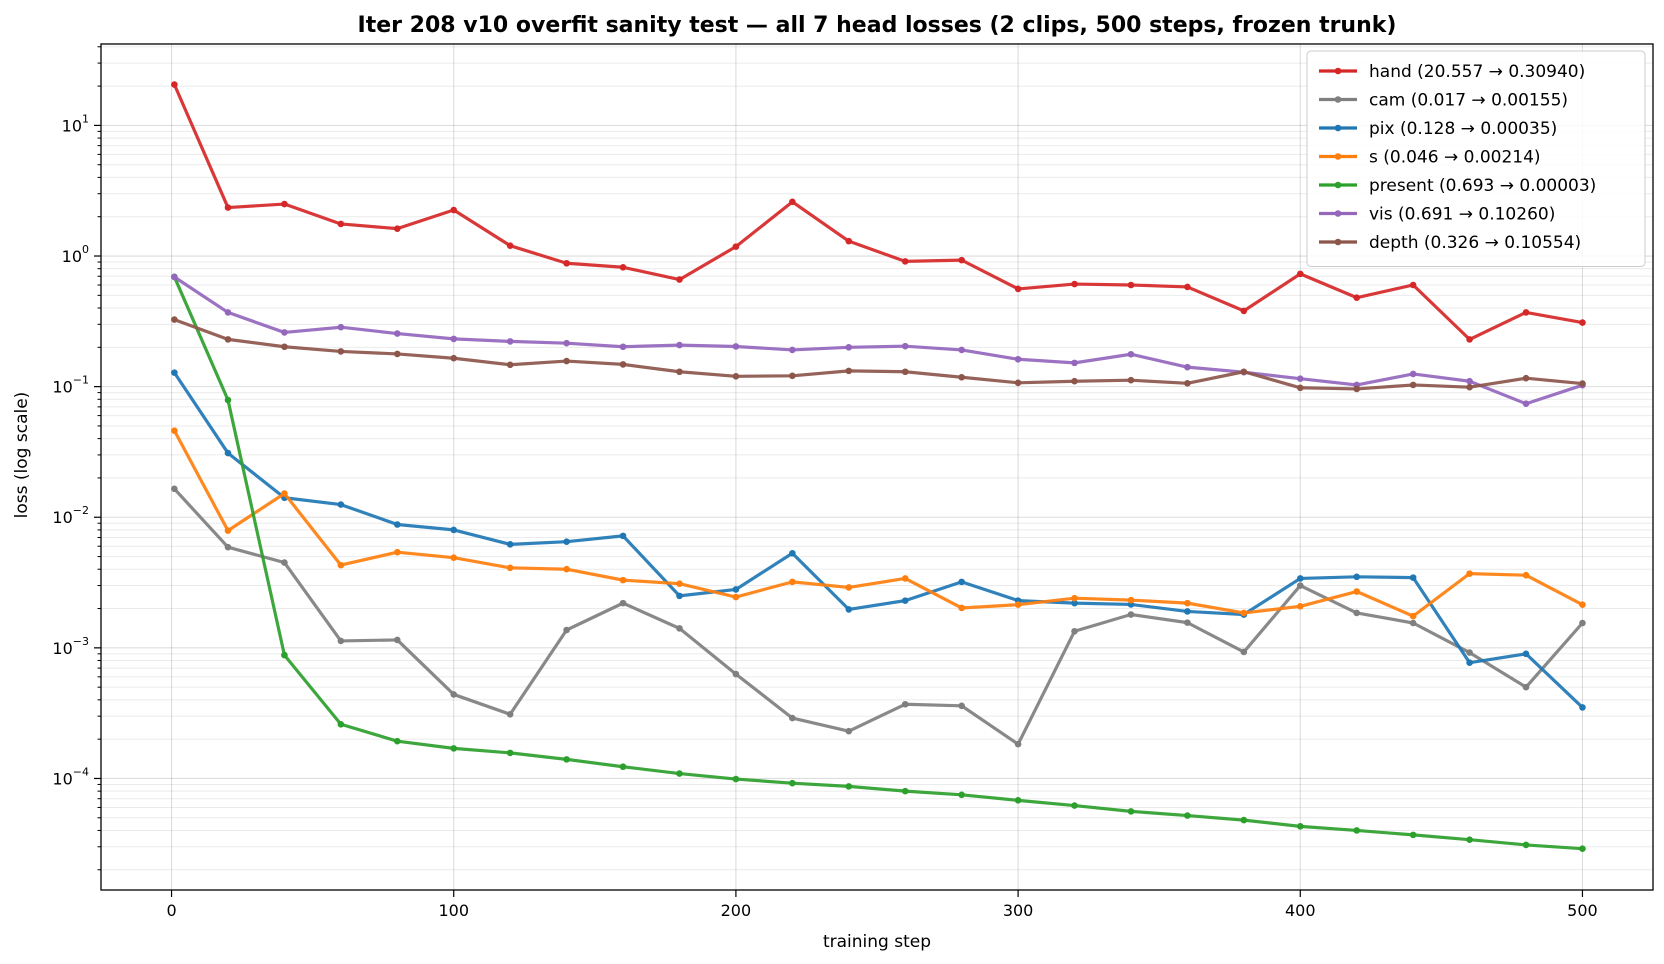 This screenshot has width=1664, height=964. I want to click on y-tick-label-exponent: −1, so click(81, 380).